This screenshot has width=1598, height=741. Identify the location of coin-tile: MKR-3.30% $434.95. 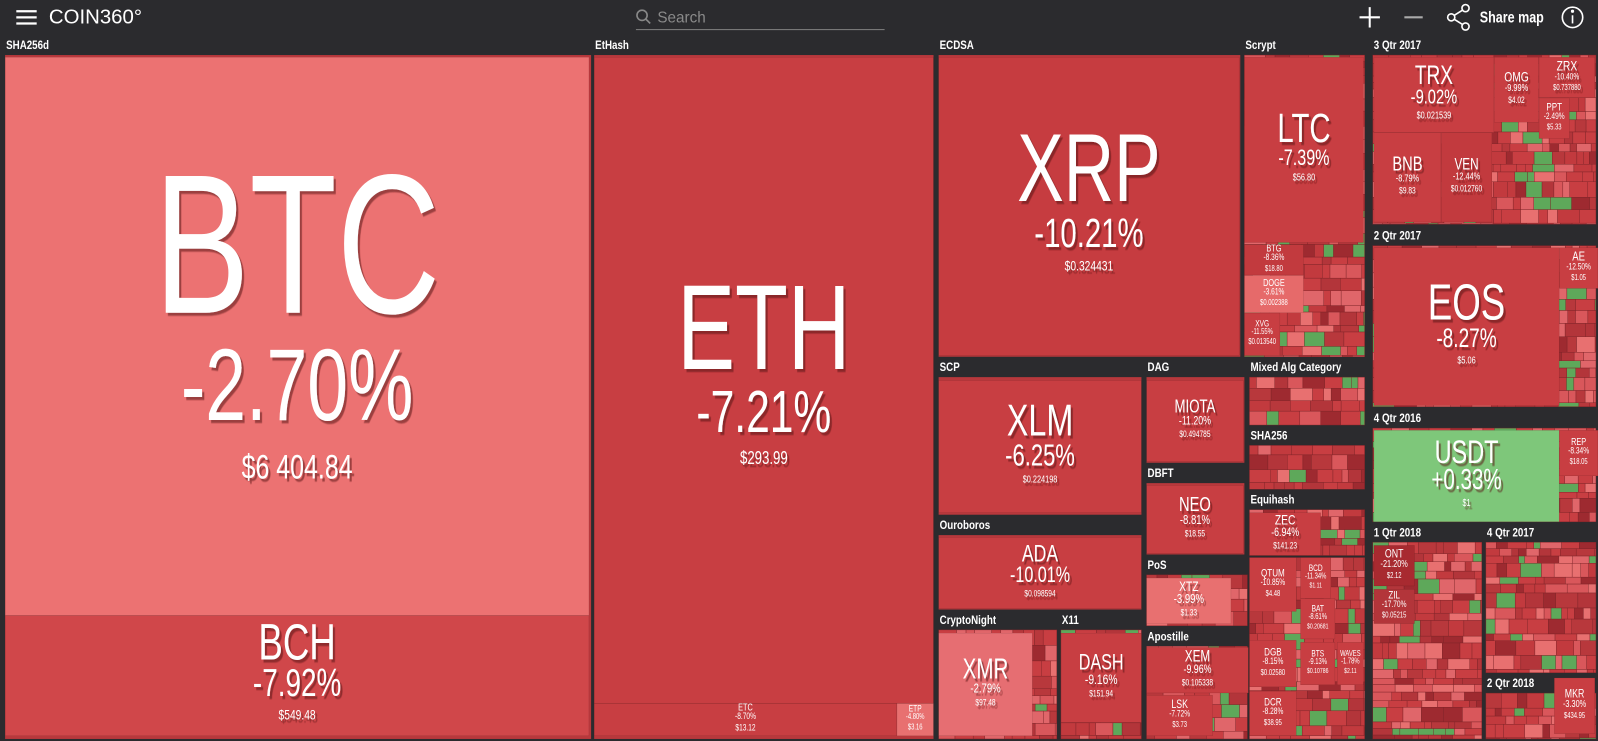
(1574, 705).